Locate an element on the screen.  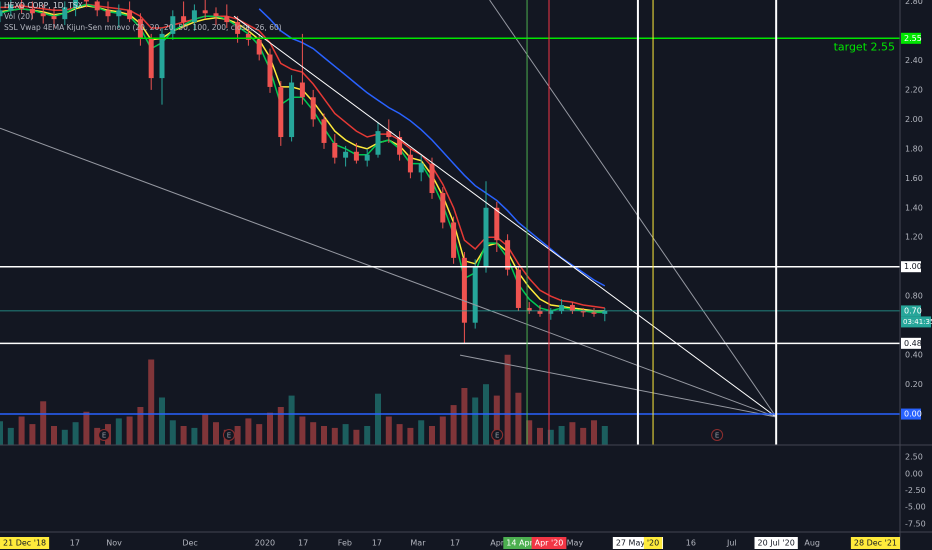
y-tick-label: 1.80 is located at coordinates (914, 148).